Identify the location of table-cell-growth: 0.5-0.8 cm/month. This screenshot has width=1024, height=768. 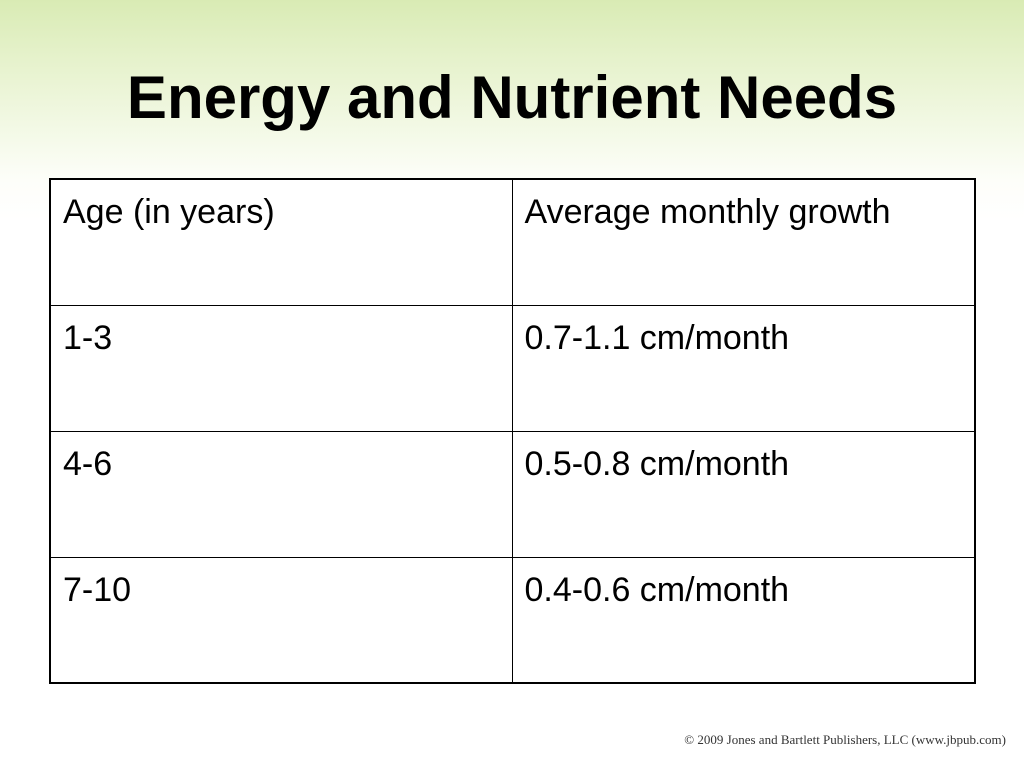
(743, 494).